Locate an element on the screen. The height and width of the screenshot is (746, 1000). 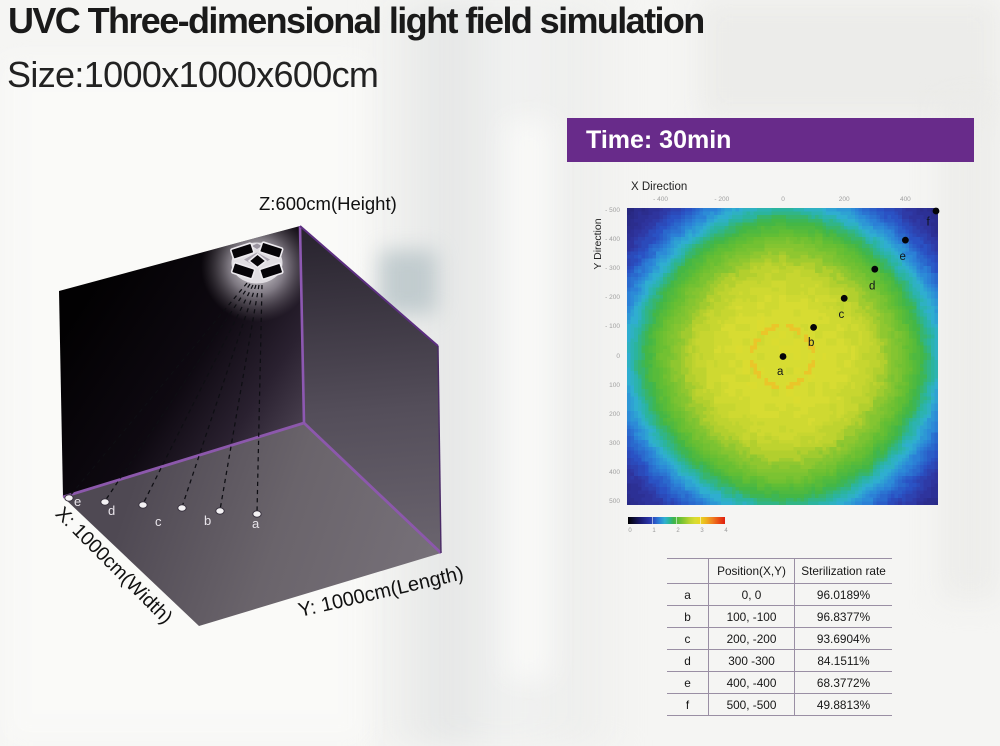
svg-text: f is located at coordinates (929, 223).